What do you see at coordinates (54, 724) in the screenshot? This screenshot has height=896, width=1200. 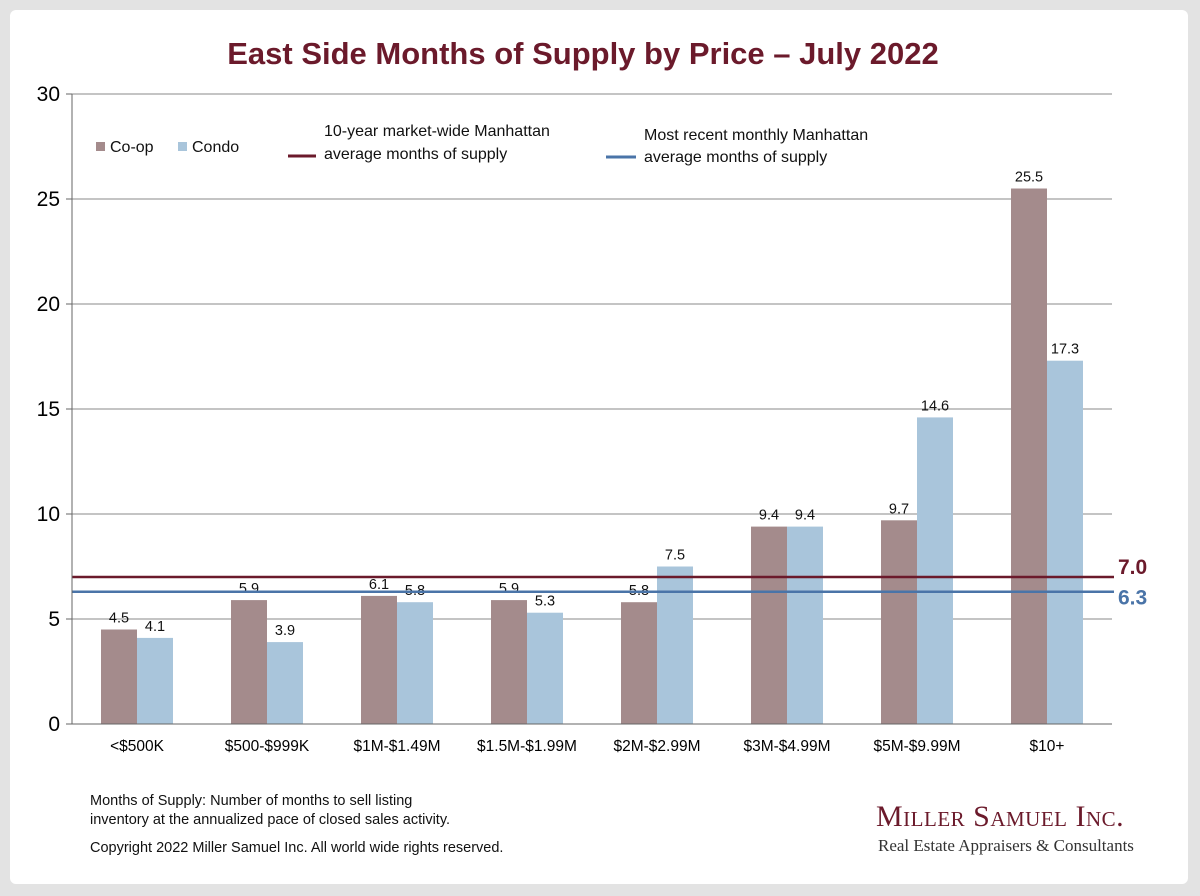 I see `y-tick-label: 0` at bounding box center [54, 724].